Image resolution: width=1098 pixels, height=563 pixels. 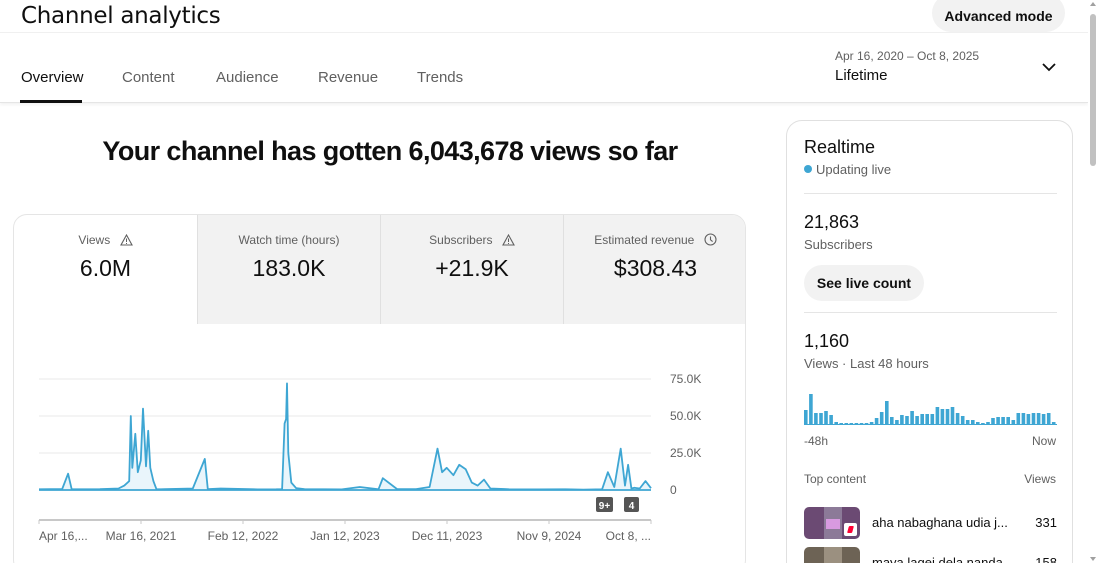 I want to click on subscriber-count: 21,863, so click(x=832, y=222).